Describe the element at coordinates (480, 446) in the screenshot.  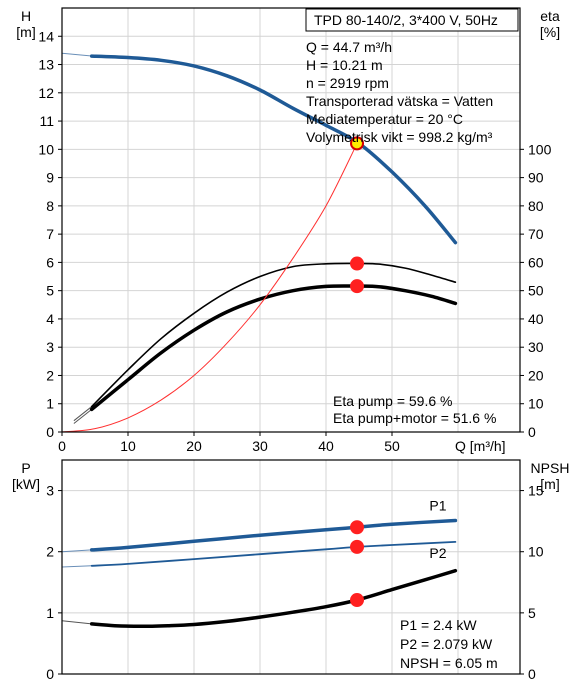
I see `chart1-x-axis-label: Q [m³/h]` at that location.